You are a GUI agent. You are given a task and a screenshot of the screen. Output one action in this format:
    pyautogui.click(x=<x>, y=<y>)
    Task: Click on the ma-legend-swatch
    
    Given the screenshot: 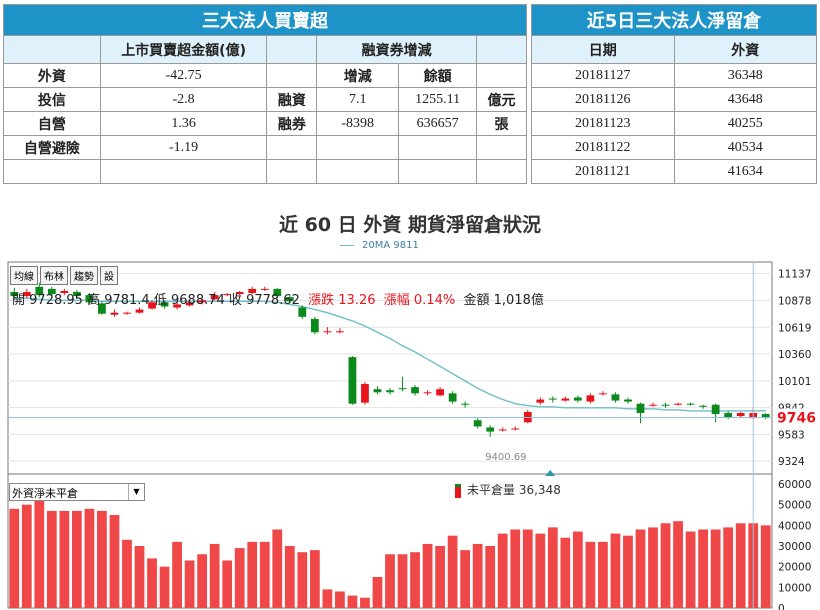 What is the action you would take?
    pyautogui.click(x=347, y=245)
    